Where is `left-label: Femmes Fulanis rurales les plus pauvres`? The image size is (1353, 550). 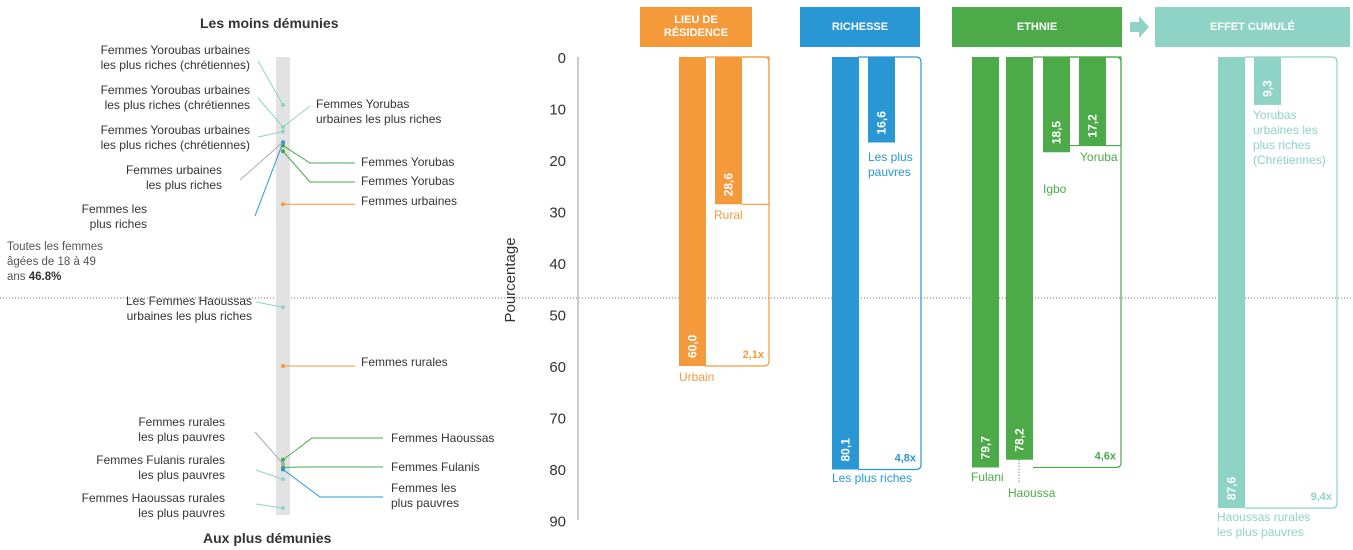
left-label: Femmes Fulanis rurales les plus pauvres is located at coordinates (160, 467).